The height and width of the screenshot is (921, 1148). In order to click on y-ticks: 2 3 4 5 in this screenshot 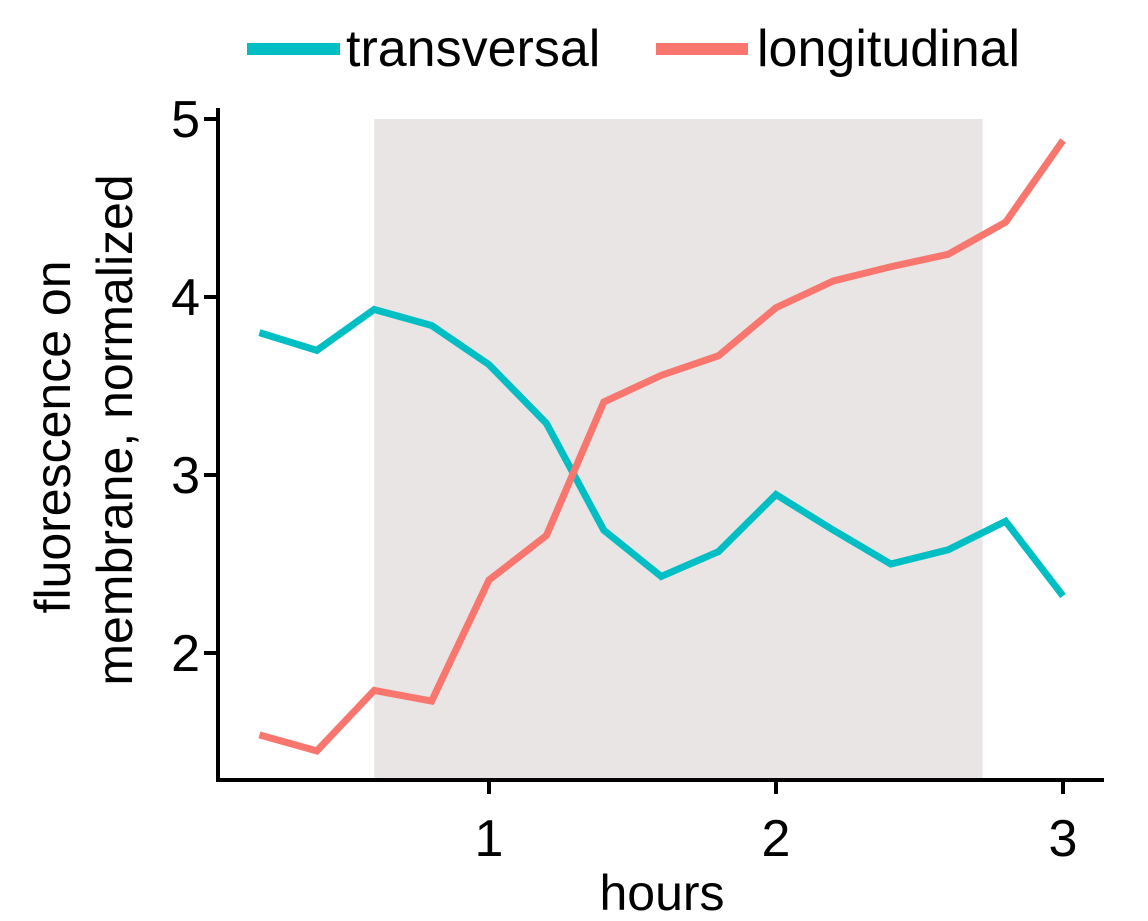, I will do `click(194, 387)`.